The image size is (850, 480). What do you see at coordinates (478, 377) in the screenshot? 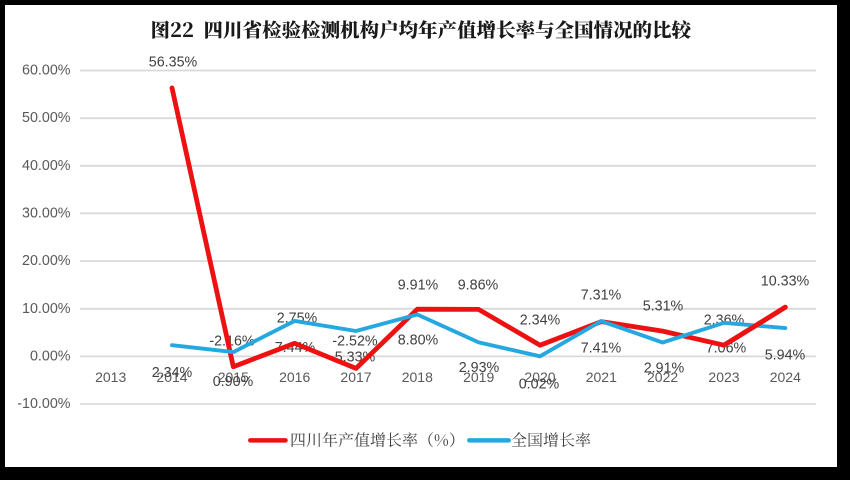
I see `svg-text: 2019` at bounding box center [478, 377].